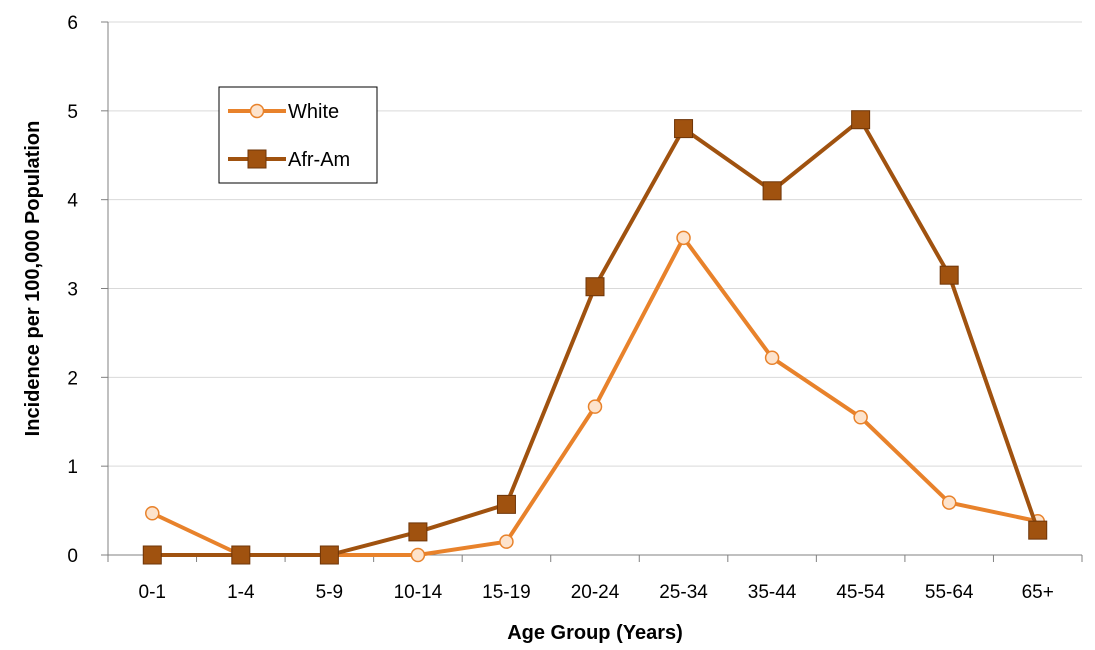 The width and height of the screenshot is (1095, 650). Describe the element at coordinates (595, 633) in the screenshot. I see `x-axis-title: Age Group (Years)` at that location.